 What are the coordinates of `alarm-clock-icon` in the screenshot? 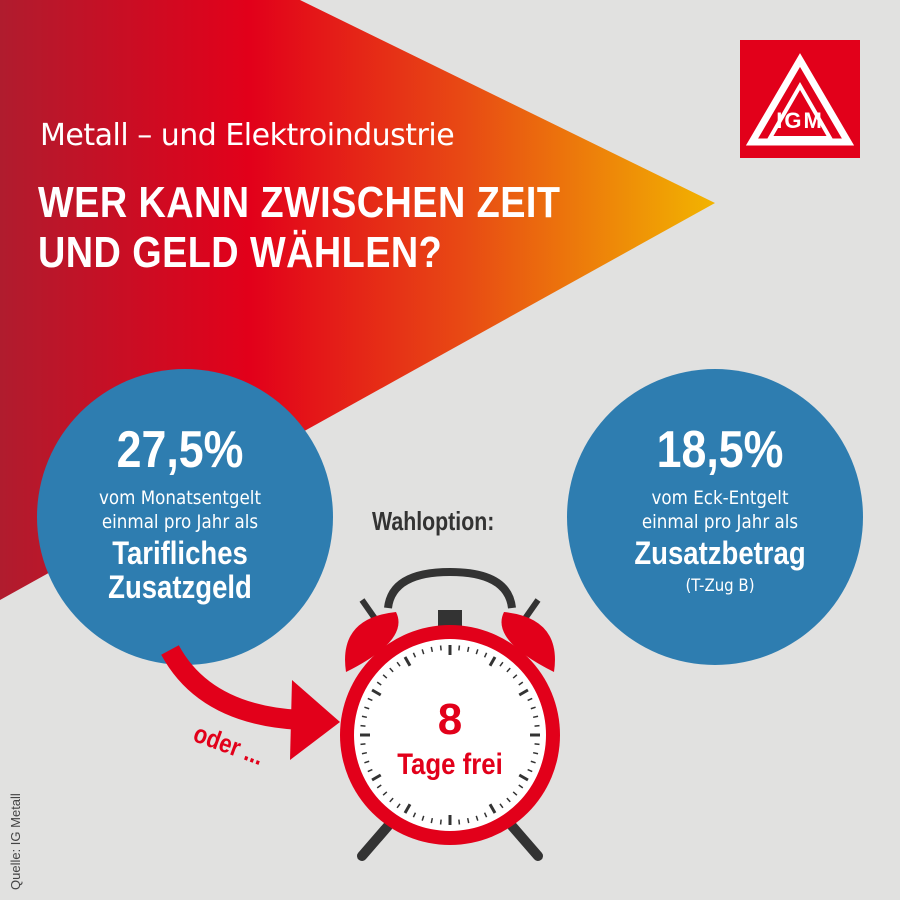 It's located at (450, 714).